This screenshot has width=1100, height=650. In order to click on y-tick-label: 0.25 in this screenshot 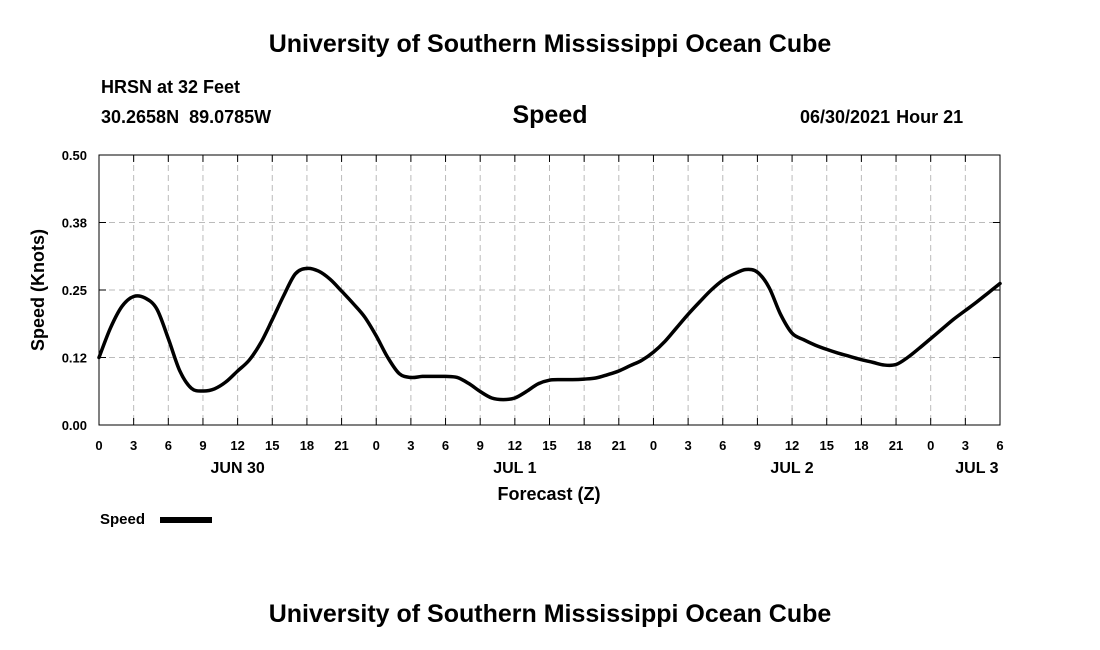, I will do `click(74, 290)`.